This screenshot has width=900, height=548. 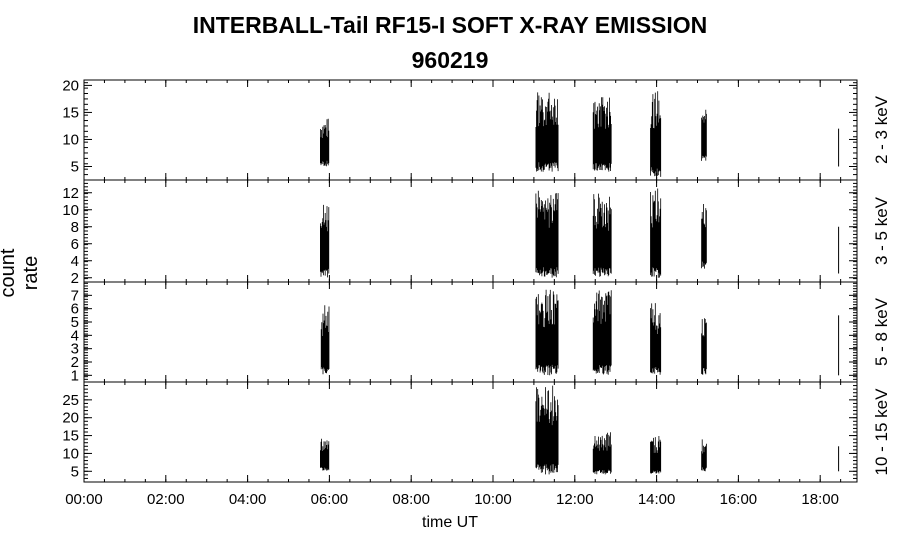 What do you see at coordinates (248, 499) in the screenshot?
I see `x-tick-label: 04:00` at bounding box center [248, 499].